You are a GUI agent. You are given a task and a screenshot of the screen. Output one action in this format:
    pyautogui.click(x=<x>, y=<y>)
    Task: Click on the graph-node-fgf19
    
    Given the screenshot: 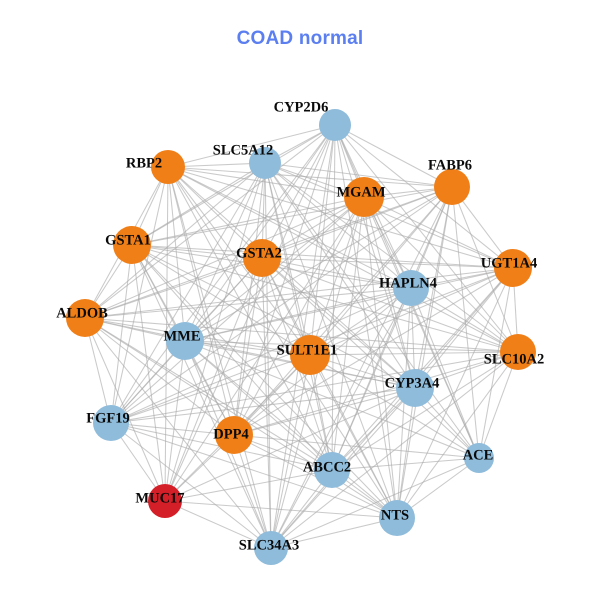 What is the action you would take?
    pyautogui.click(x=111, y=423)
    